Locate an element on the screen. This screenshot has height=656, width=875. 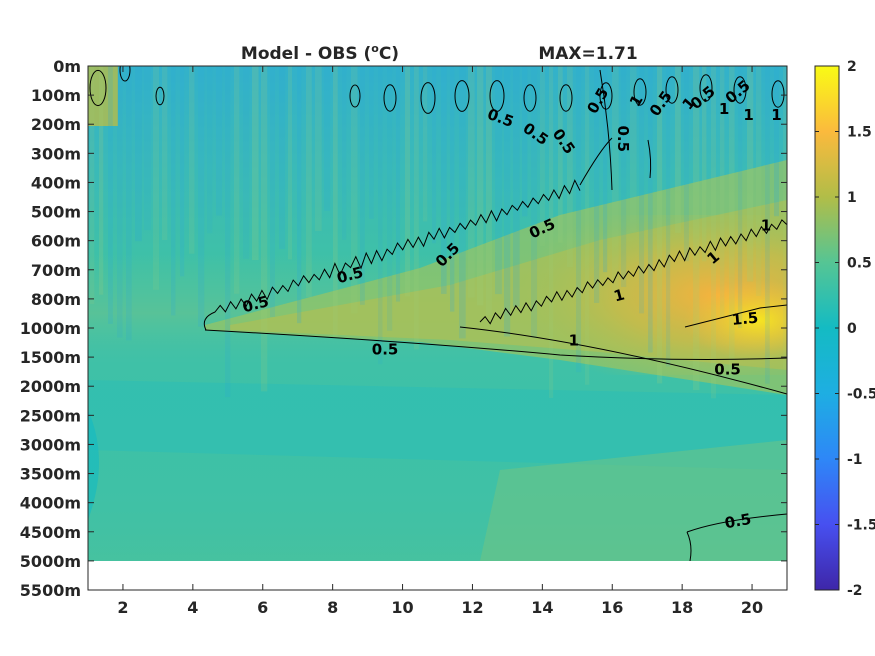
colorbar-tick-label: 1 is located at coordinates (852, 198).